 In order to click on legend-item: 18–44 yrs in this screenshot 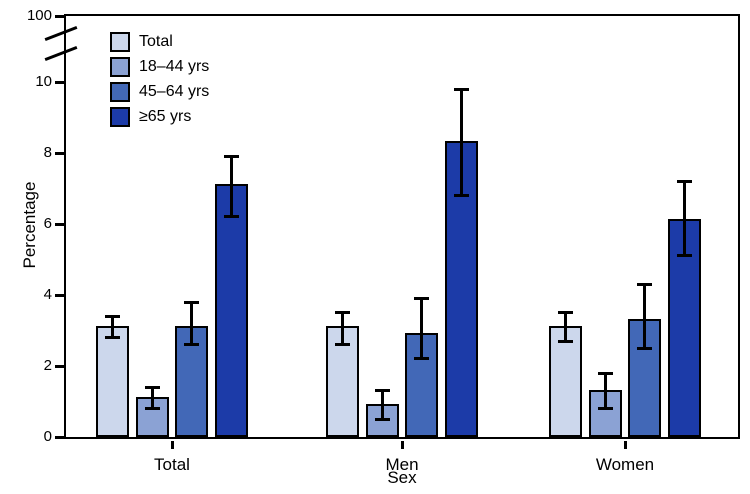, I will do `click(159, 66)`.